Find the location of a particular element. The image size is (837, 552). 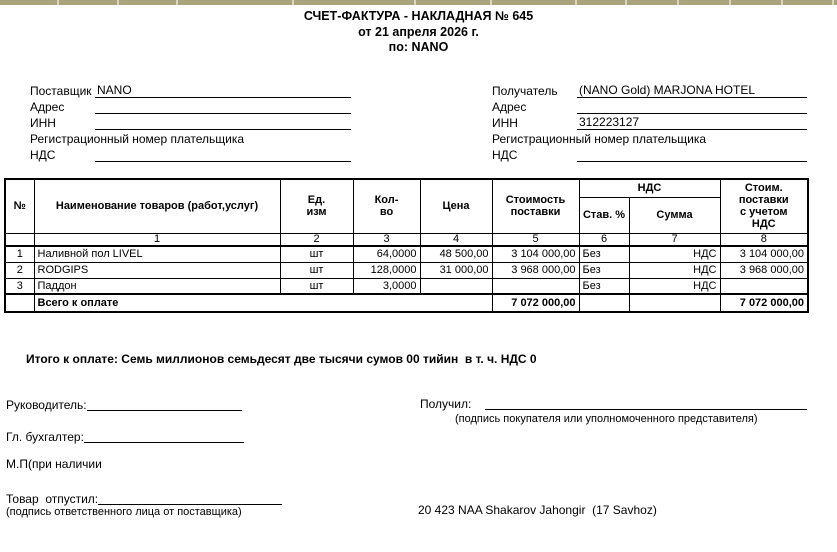

cell-no: 3 is located at coordinates (19, 286).